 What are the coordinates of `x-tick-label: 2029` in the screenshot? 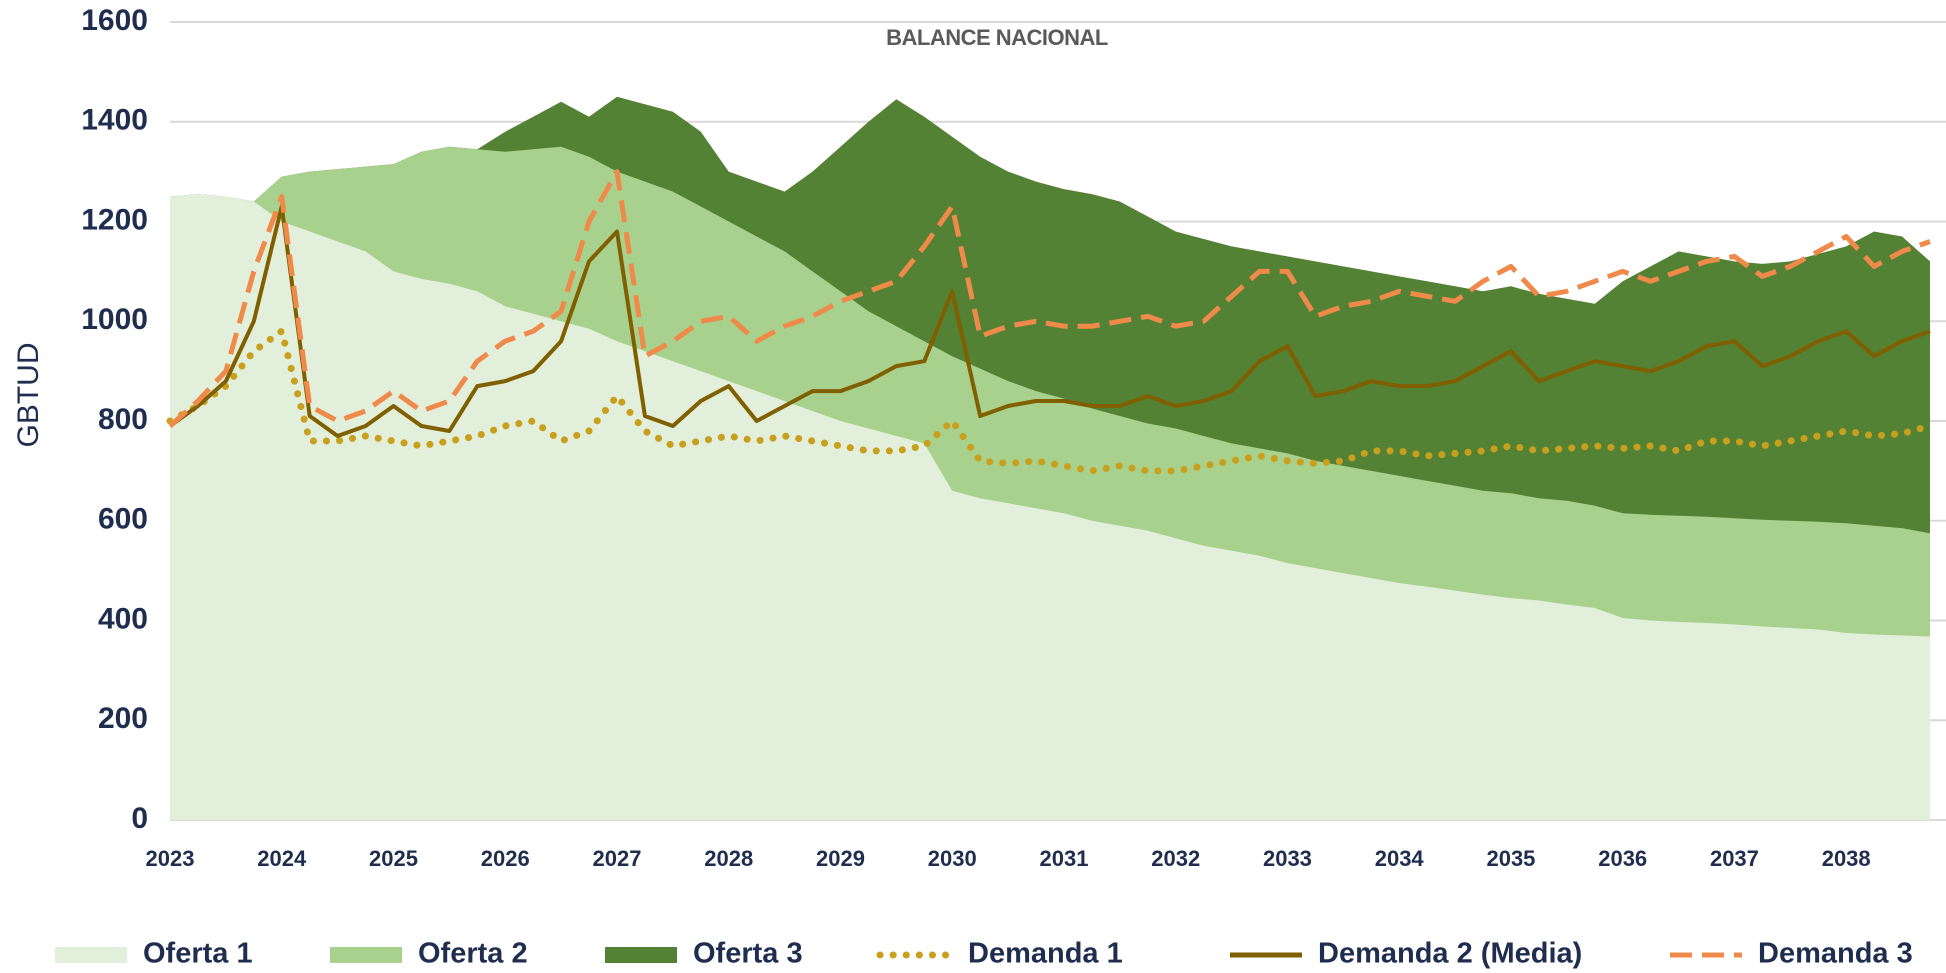 It's located at (840, 858).